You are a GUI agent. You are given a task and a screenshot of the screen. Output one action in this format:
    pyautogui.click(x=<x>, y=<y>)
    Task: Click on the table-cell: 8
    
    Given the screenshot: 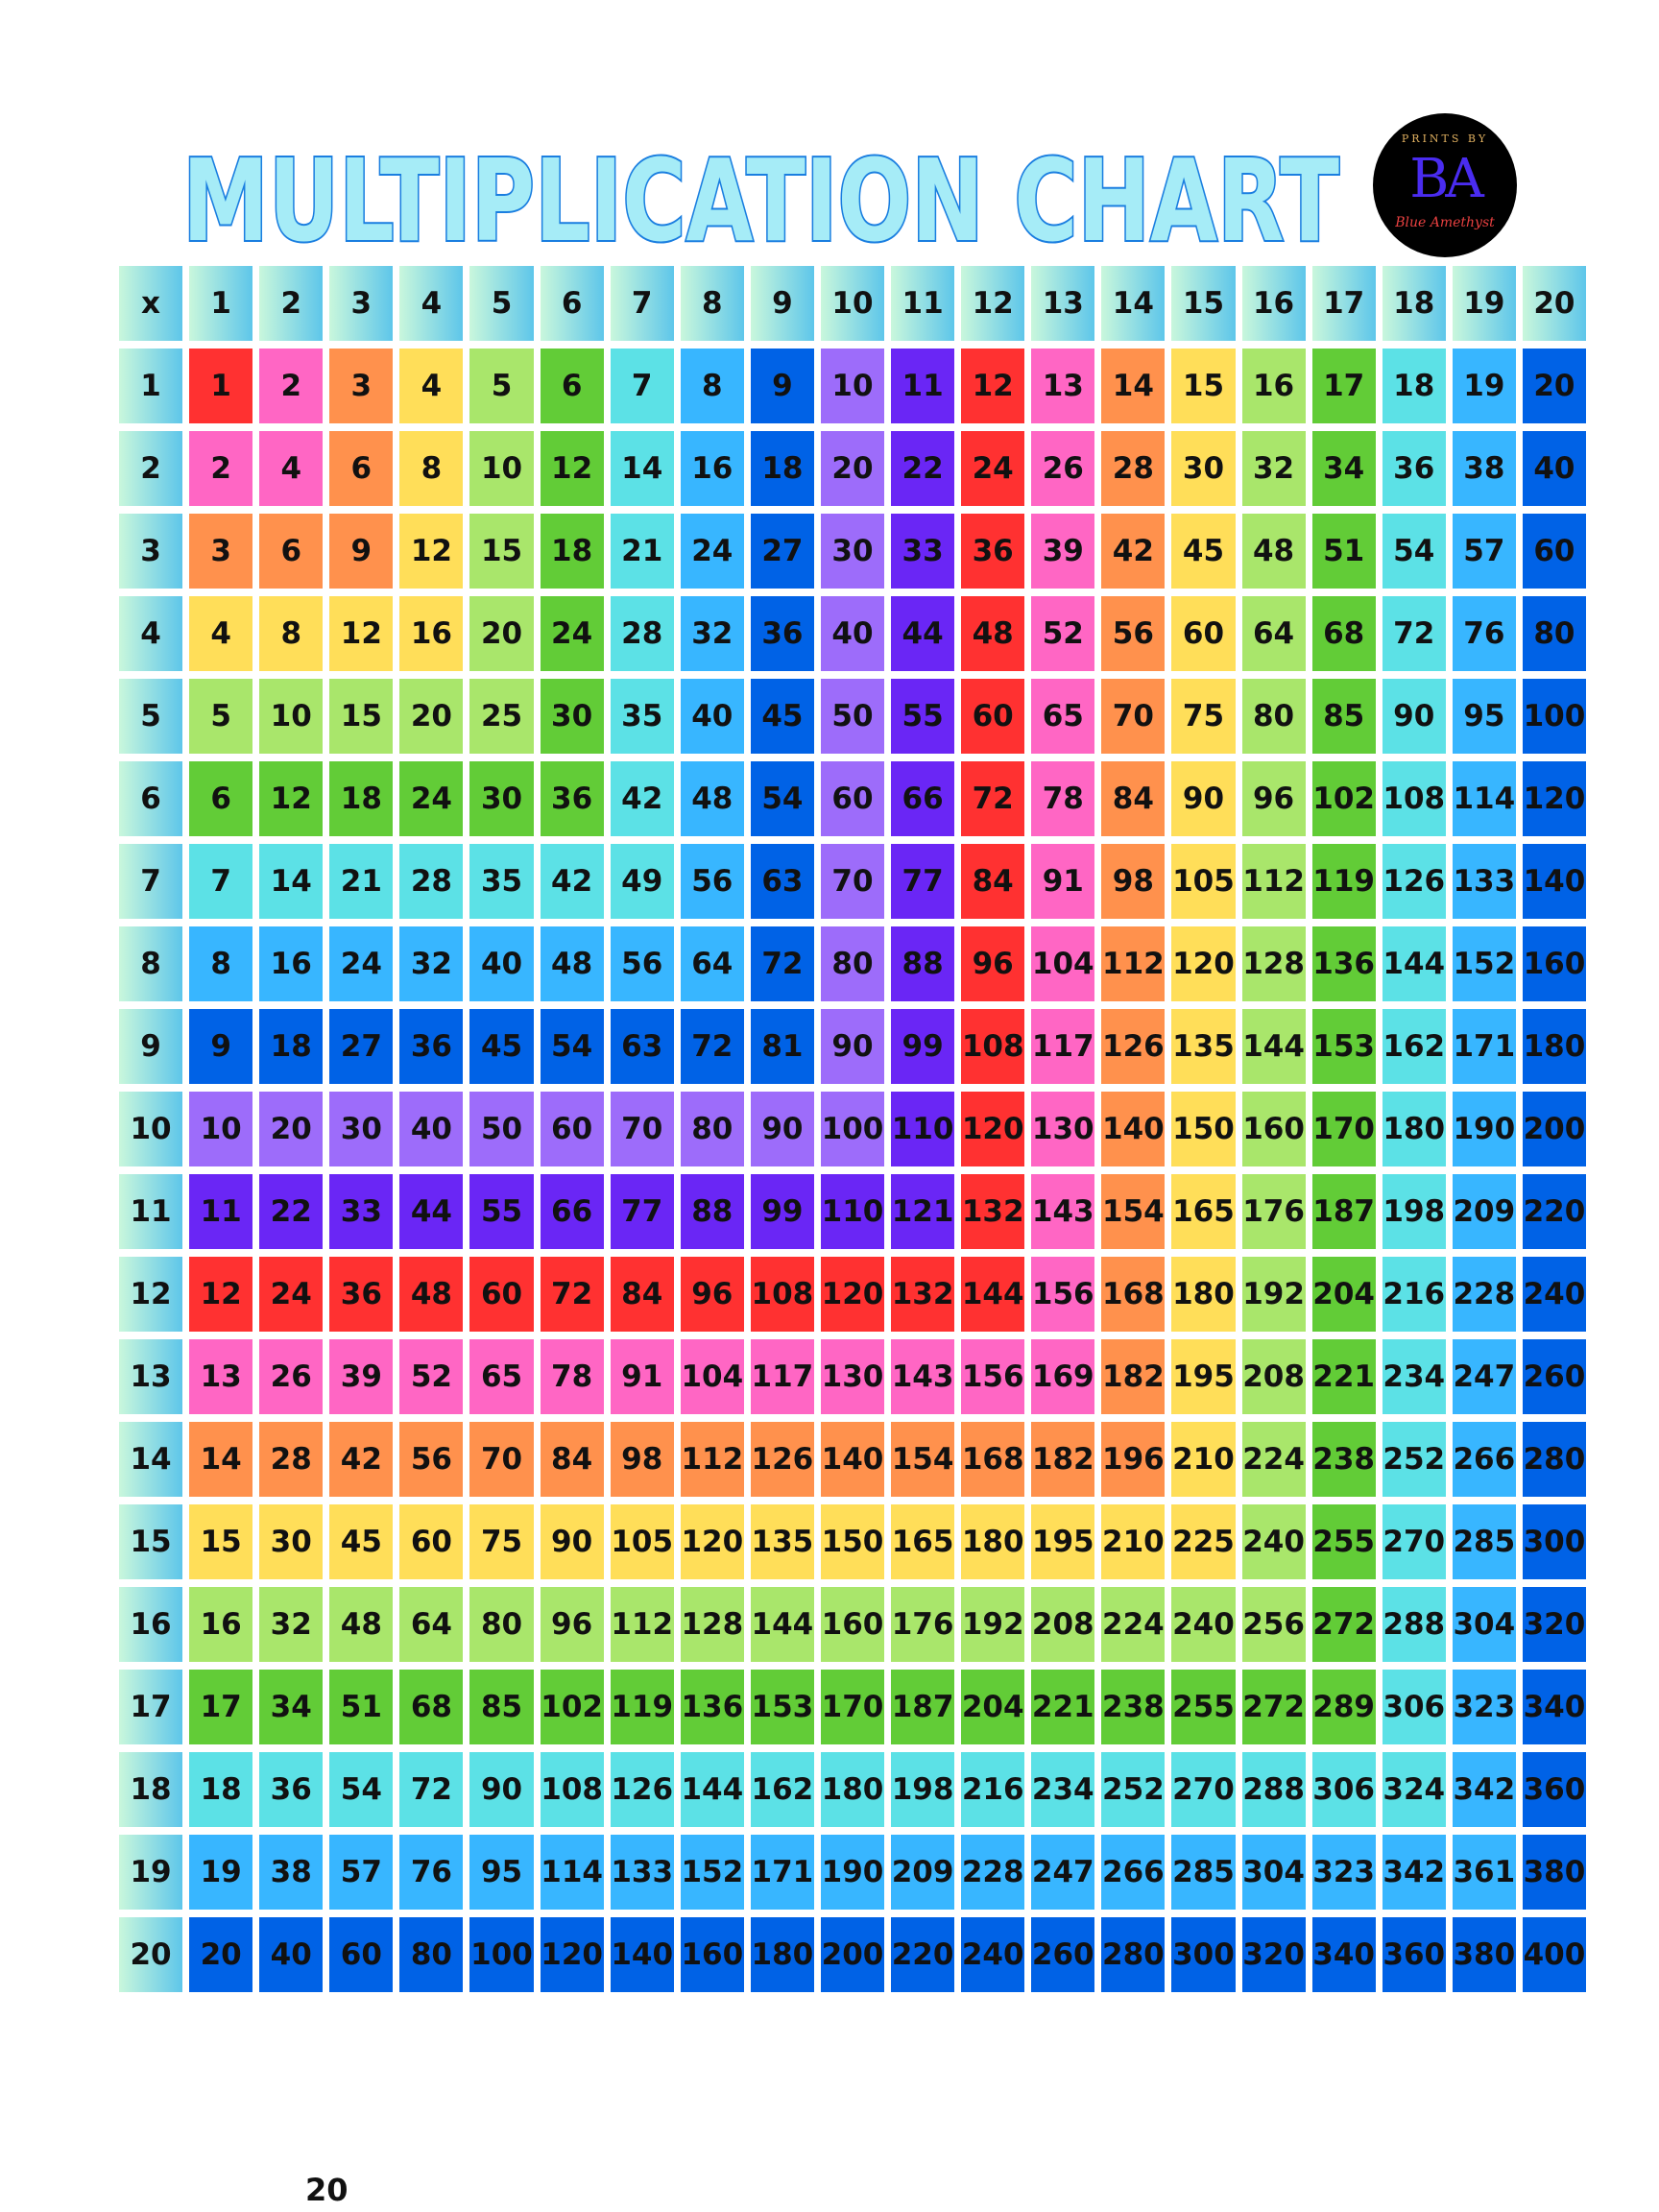 What is the action you would take?
    pyautogui.click(x=291, y=633)
    